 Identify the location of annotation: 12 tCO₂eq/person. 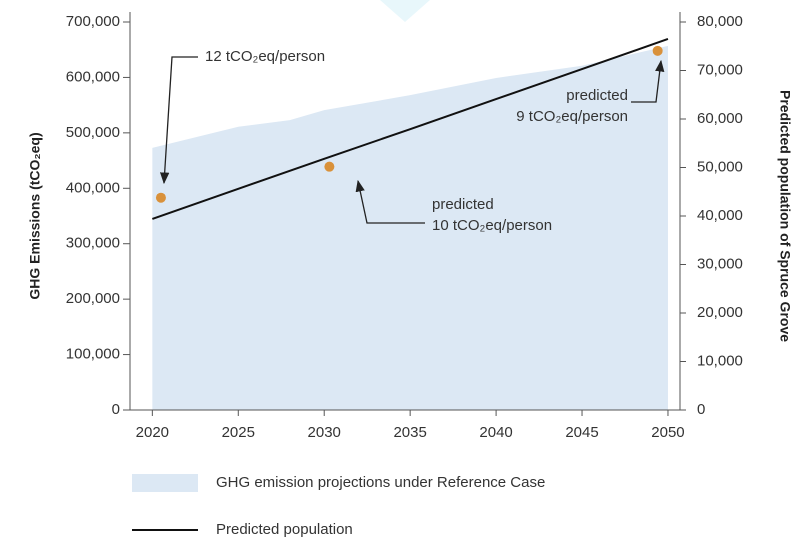
(265, 56).